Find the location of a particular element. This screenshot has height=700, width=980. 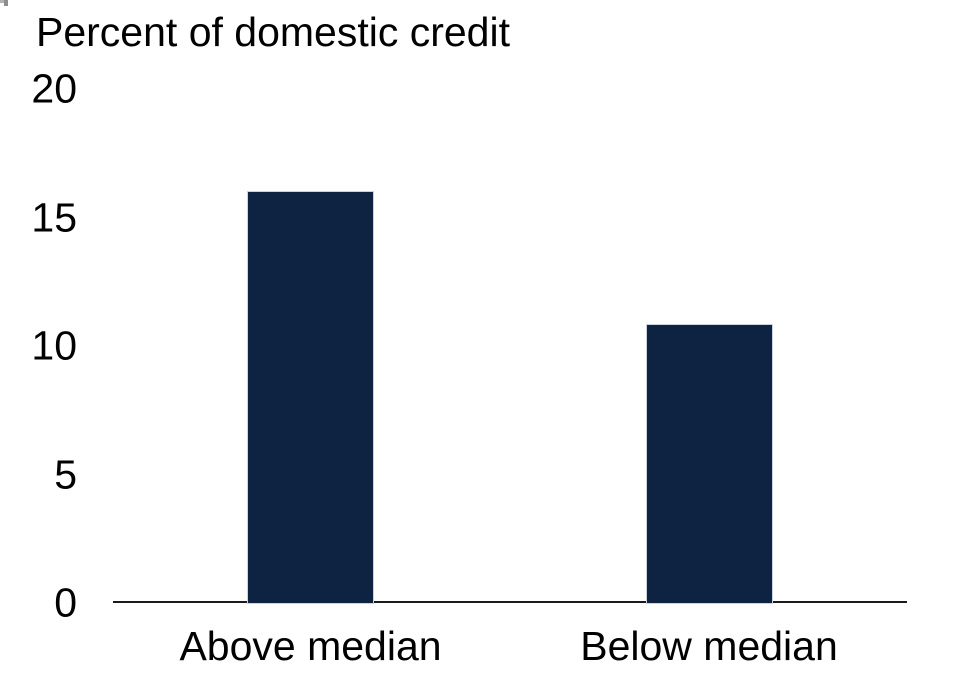

corner-artifact-nub is located at coordinates (6, 3).